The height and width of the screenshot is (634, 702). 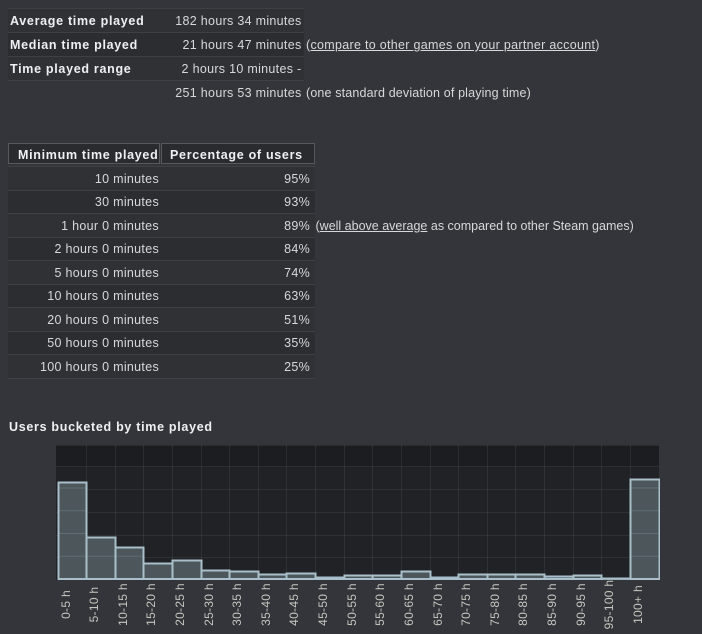 I want to click on svg-text: 30-35 h, so click(x=237, y=604).